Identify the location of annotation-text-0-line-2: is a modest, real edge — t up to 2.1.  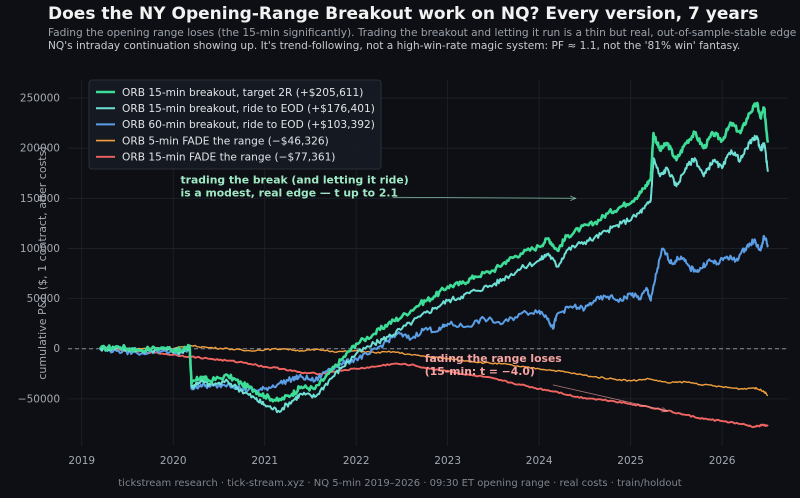
(289, 192).